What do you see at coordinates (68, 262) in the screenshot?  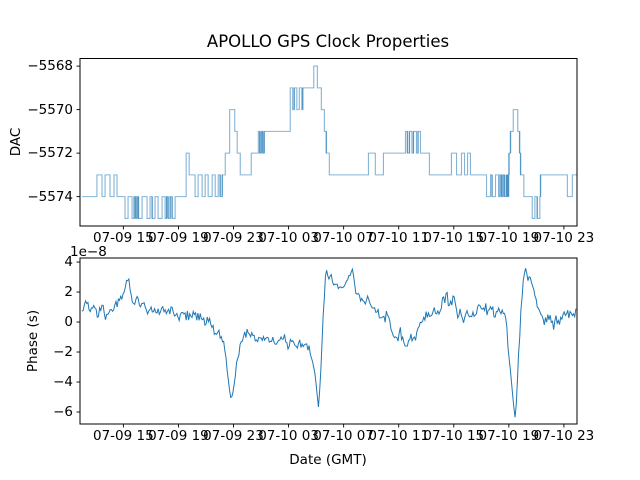 I see `y-tick-label: 4` at bounding box center [68, 262].